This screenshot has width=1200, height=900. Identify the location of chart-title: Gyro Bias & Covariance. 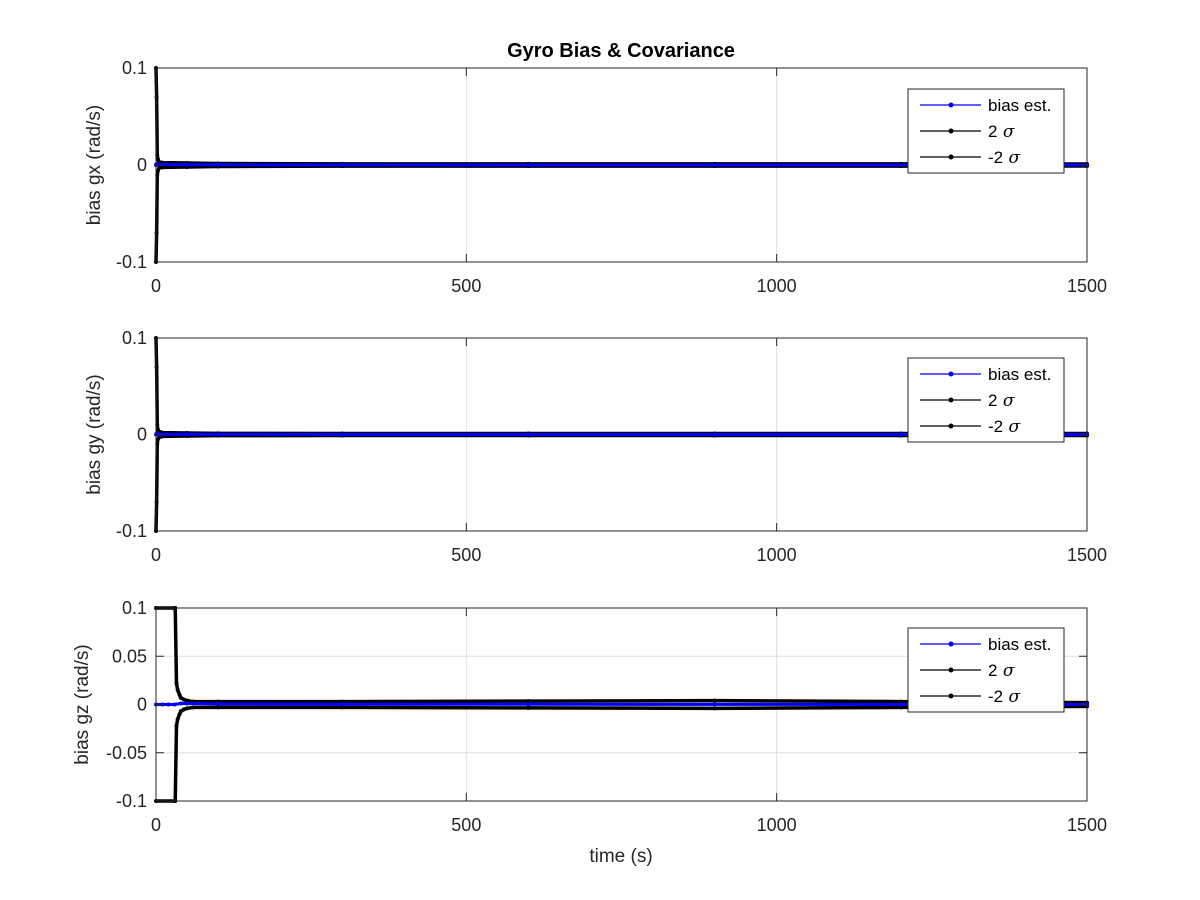
(621, 51).